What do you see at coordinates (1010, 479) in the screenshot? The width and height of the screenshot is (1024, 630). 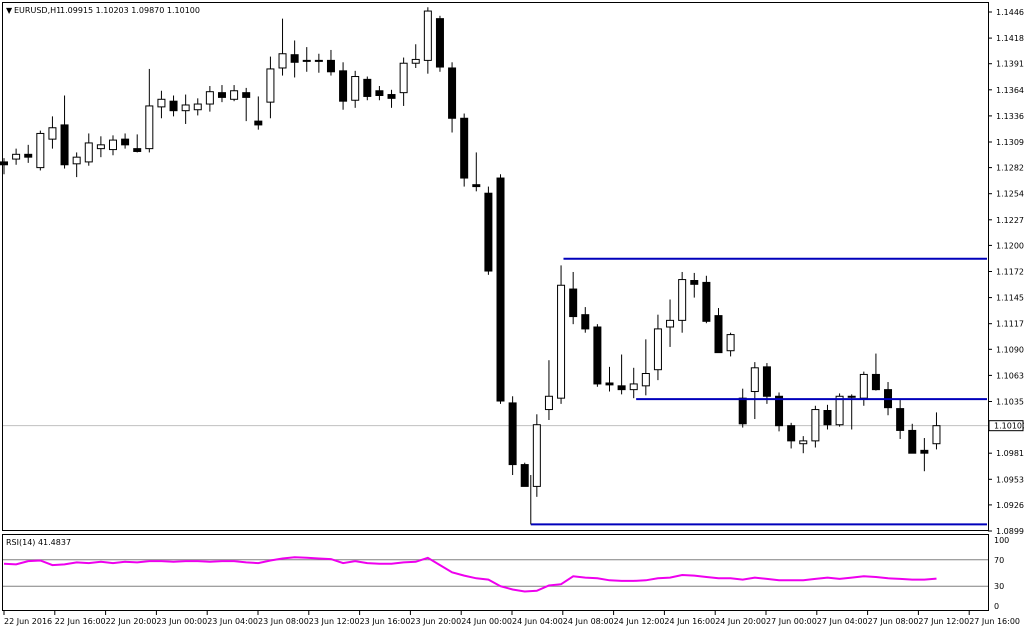 I see `price-tick-label: 1.09535` at bounding box center [1010, 479].